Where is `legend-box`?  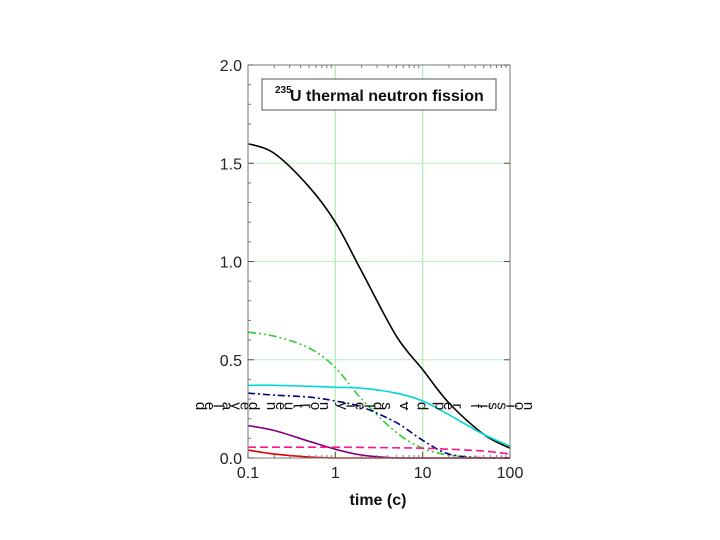 legend-box is located at coordinates (379, 94).